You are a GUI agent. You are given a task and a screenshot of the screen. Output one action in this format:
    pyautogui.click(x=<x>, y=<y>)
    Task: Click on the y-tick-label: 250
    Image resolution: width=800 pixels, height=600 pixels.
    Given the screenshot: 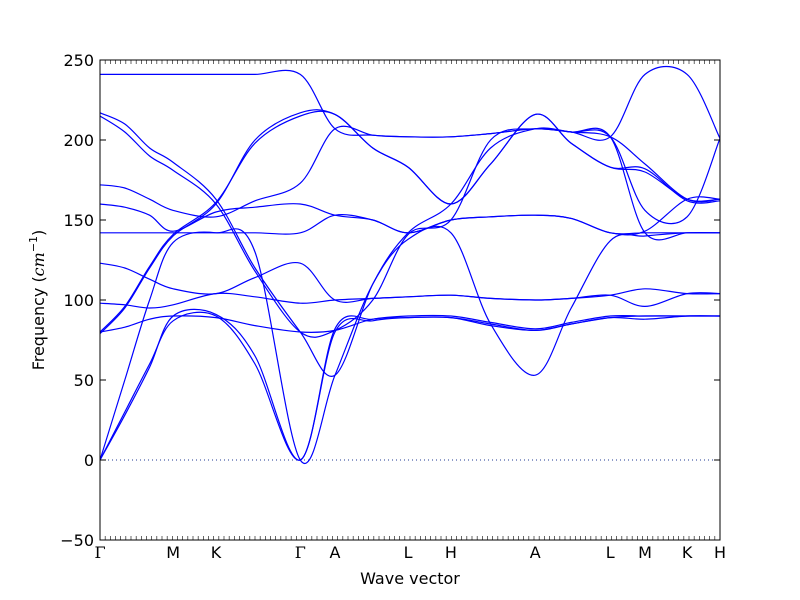 What is the action you would take?
    pyautogui.click(x=78, y=60)
    